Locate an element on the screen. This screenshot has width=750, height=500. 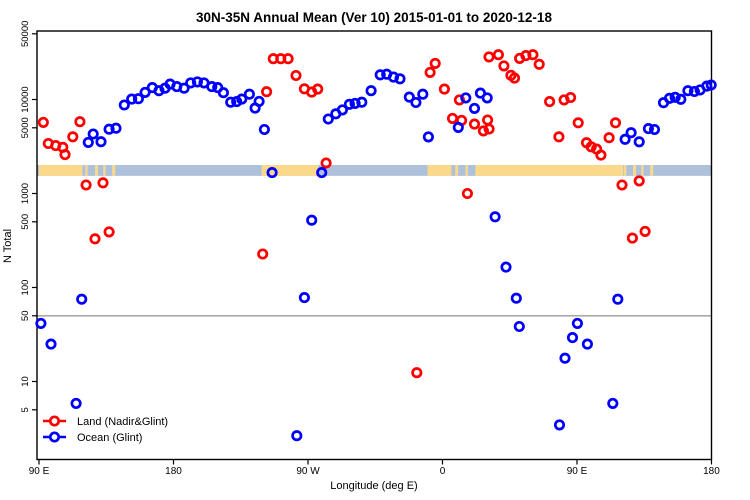
y-axis-label: N Total is located at coordinates (8, 246).